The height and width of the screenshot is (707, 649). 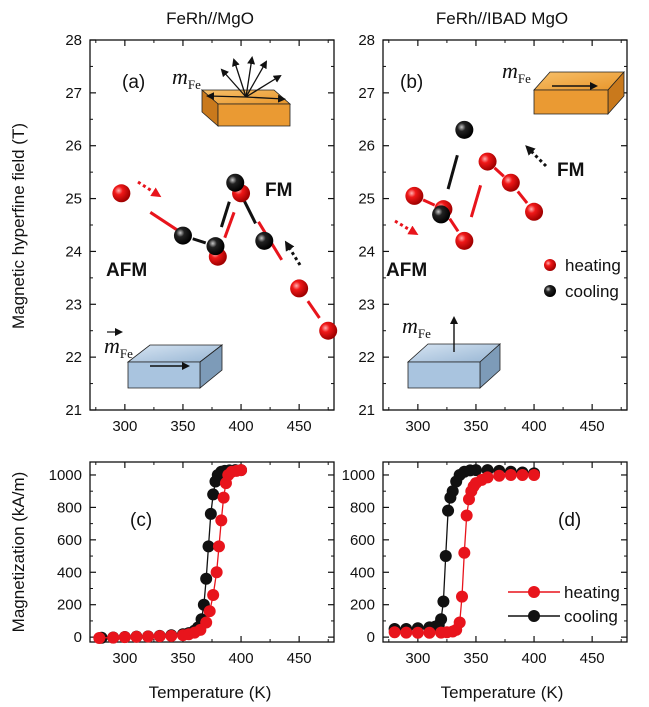 What do you see at coordinates (210, 18) in the screenshot?
I see `column-title-left: FeRh//MgO` at bounding box center [210, 18].